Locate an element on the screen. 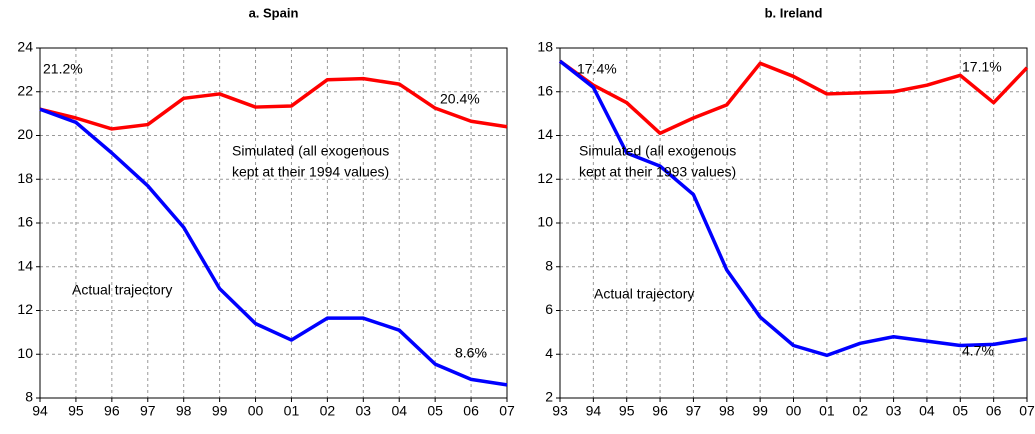 The width and height of the screenshot is (1035, 434). y-tick-label: 2 is located at coordinates (549, 397).